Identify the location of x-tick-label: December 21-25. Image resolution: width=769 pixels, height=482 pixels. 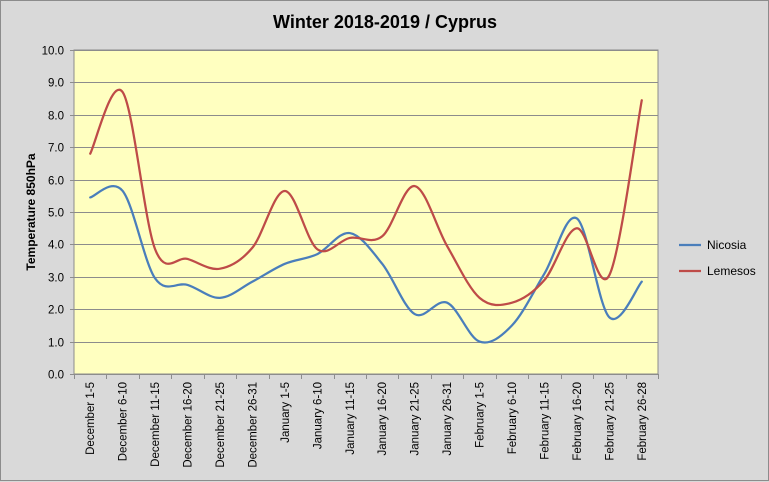
(221, 425).